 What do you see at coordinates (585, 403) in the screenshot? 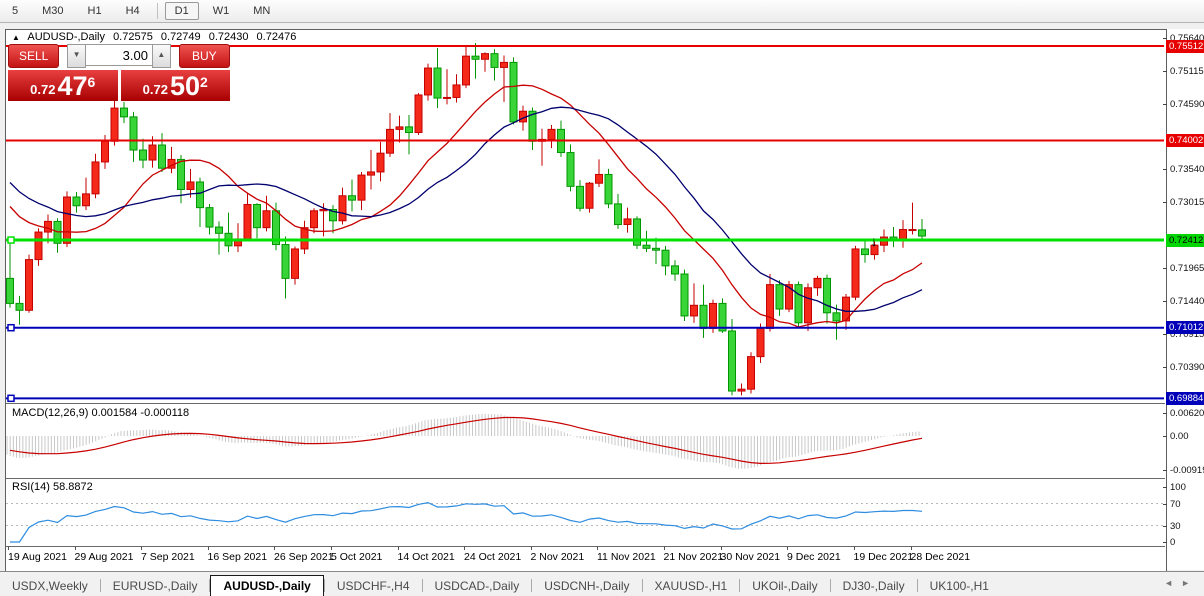
I see `macd-pane-separator` at bounding box center [585, 403].